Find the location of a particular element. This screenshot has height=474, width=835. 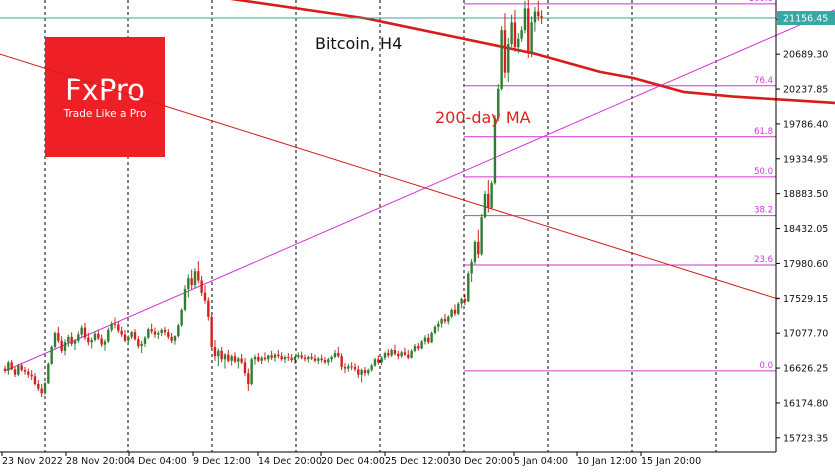

fib-level-label-2: 61.8 is located at coordinates (763, 132).